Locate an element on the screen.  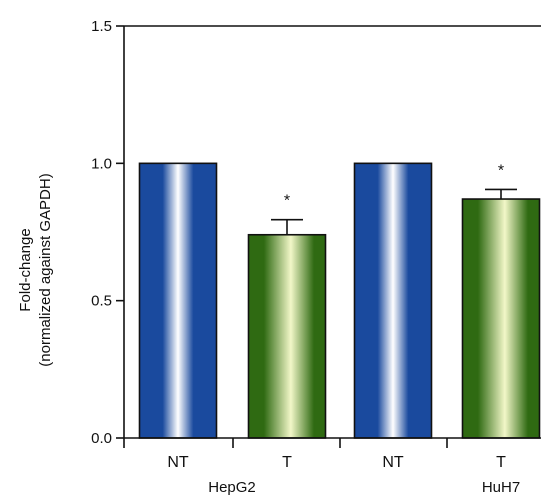
category-label-1: NT is located at coordinates (178, 462).